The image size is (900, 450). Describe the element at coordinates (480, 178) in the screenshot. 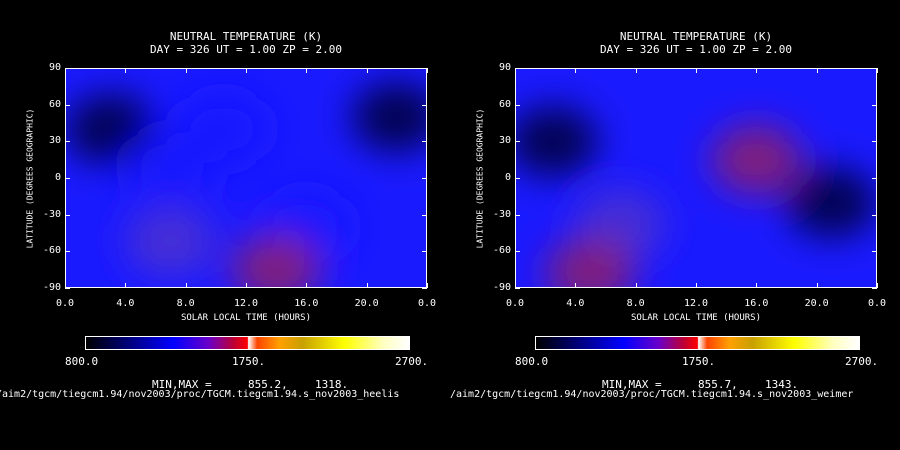

I see `y-axis-label: LATITUDE (DEGREES GEOGRAPHIC)` at that location.